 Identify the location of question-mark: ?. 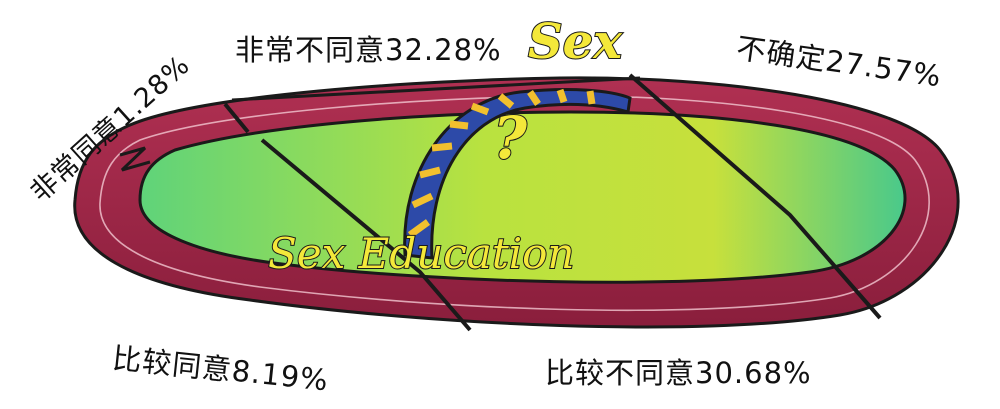
(510, 138).